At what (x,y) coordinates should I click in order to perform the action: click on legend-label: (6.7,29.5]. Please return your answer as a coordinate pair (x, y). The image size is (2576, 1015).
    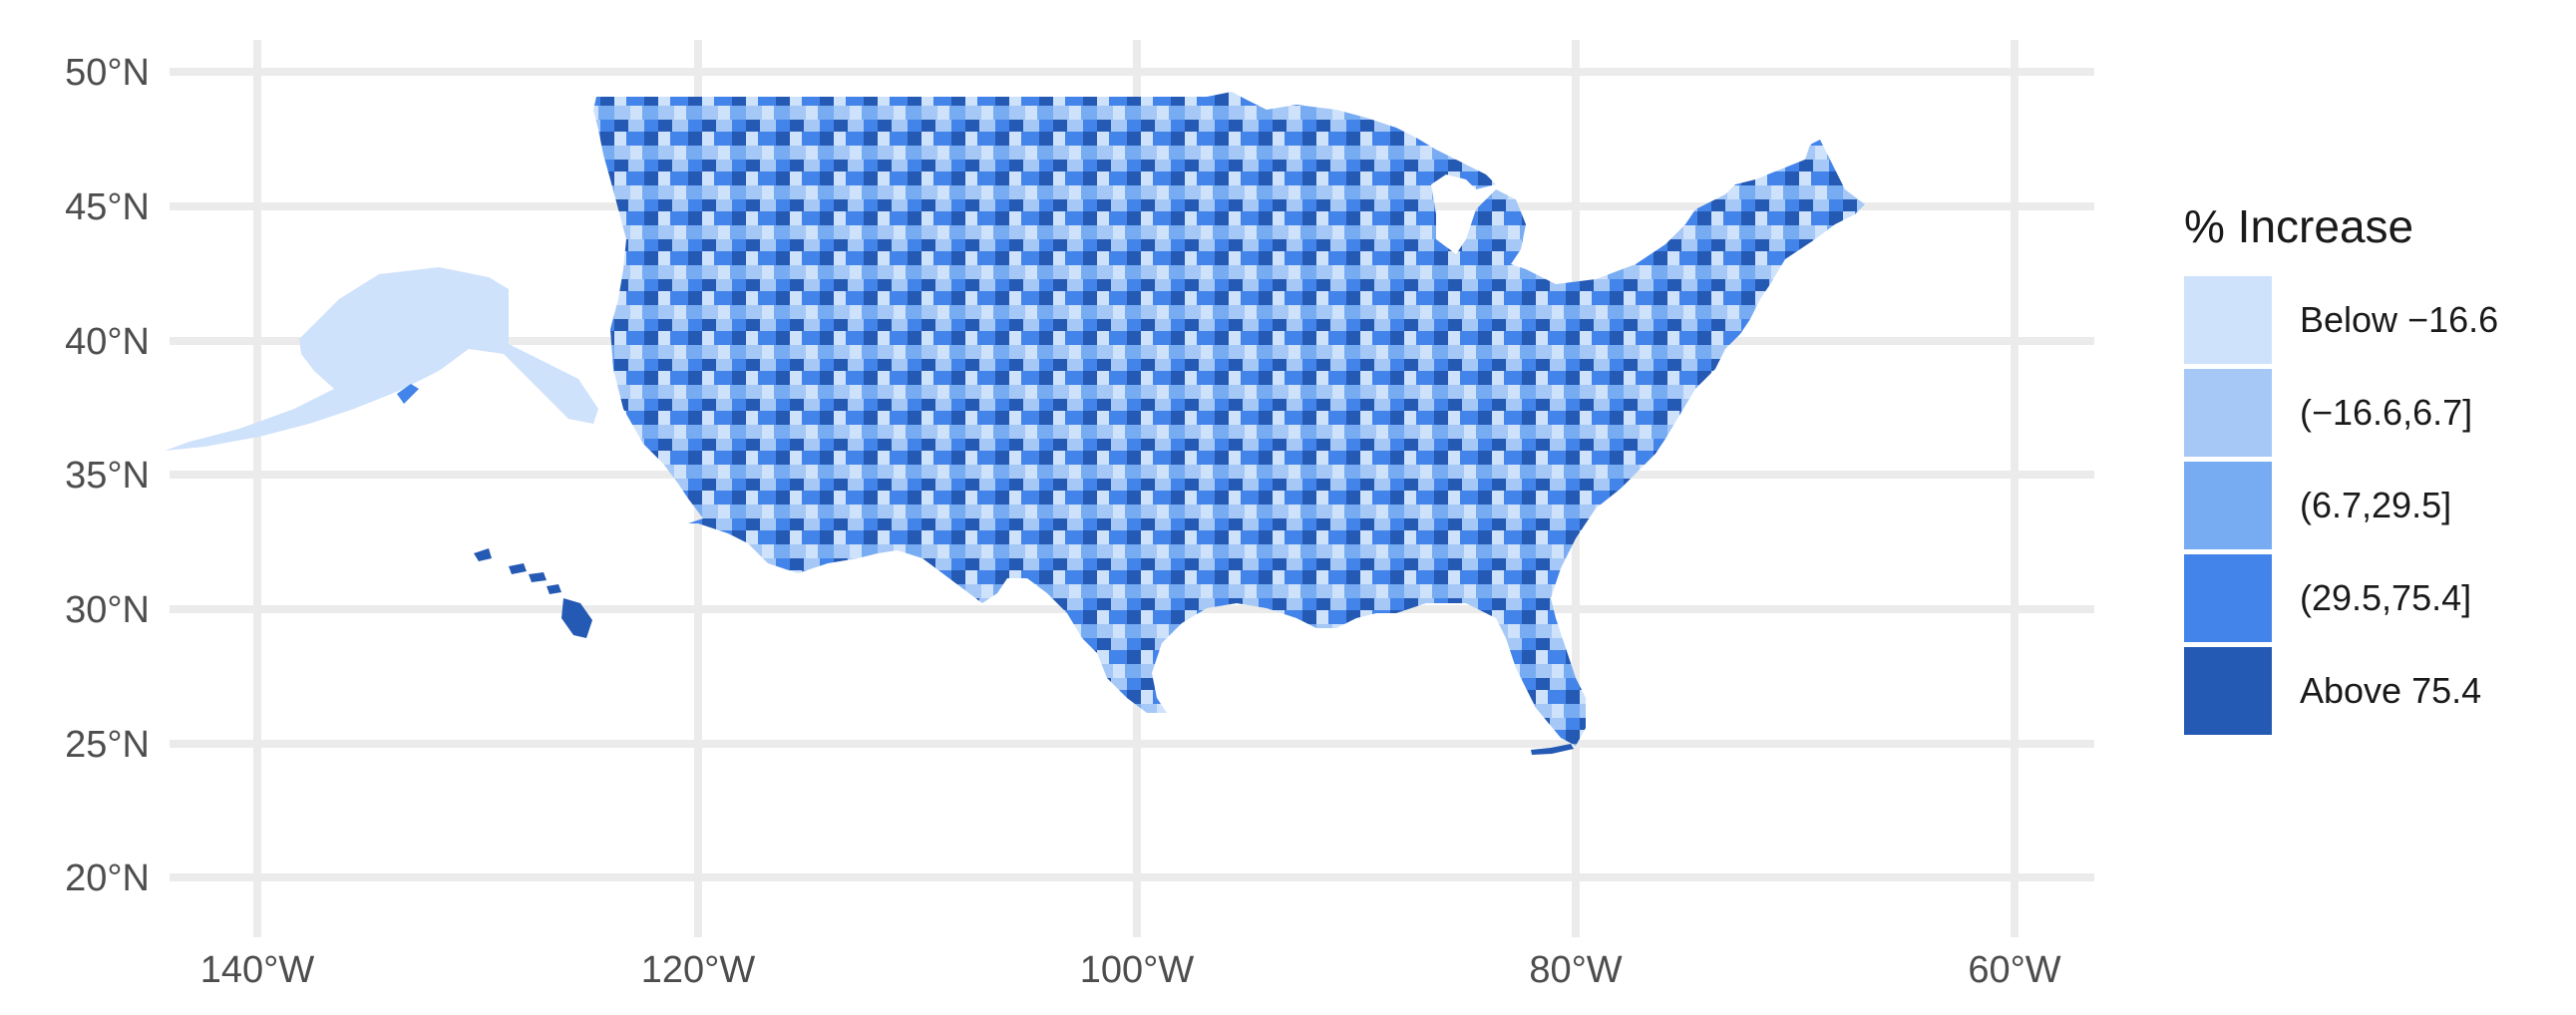
    Looking at the image, I should click on (2376, 505).